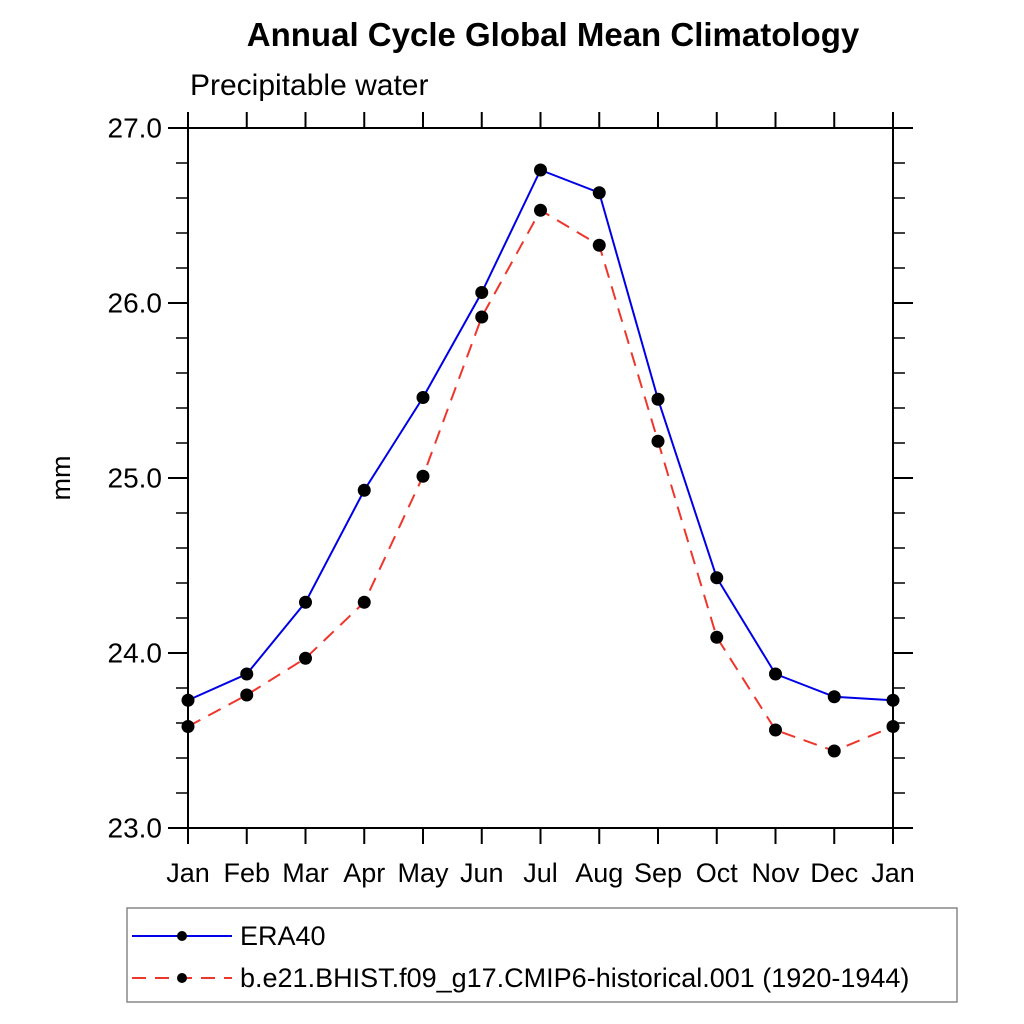 This screenshot has height=1024, width=1024. What do you see at coordinates (834, 873) in the screenshot?
I see `x-tick-label: Dec` at bounding box center [834, 873].